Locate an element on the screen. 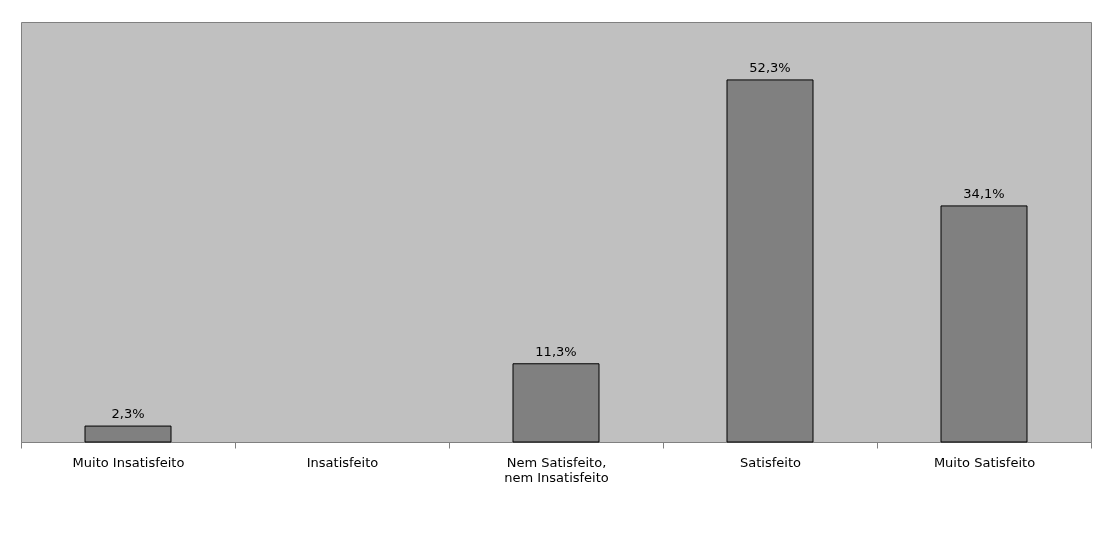 Image resolution: width=1114 pixels, height=536 pixels. data-label: 52,3% is located at coordinates (770, 67).